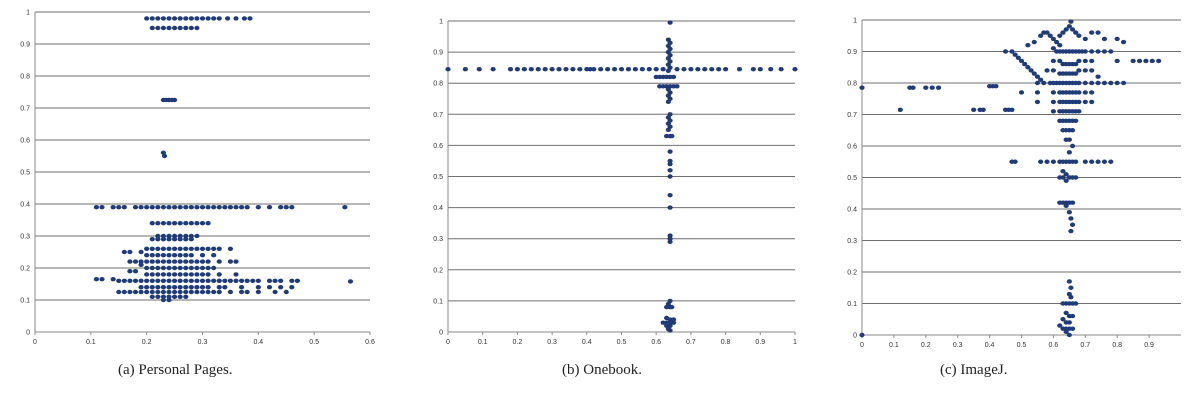 The image size is (1189, 397). I want to click on x-tick-label: 0.2, so click(926, 345).